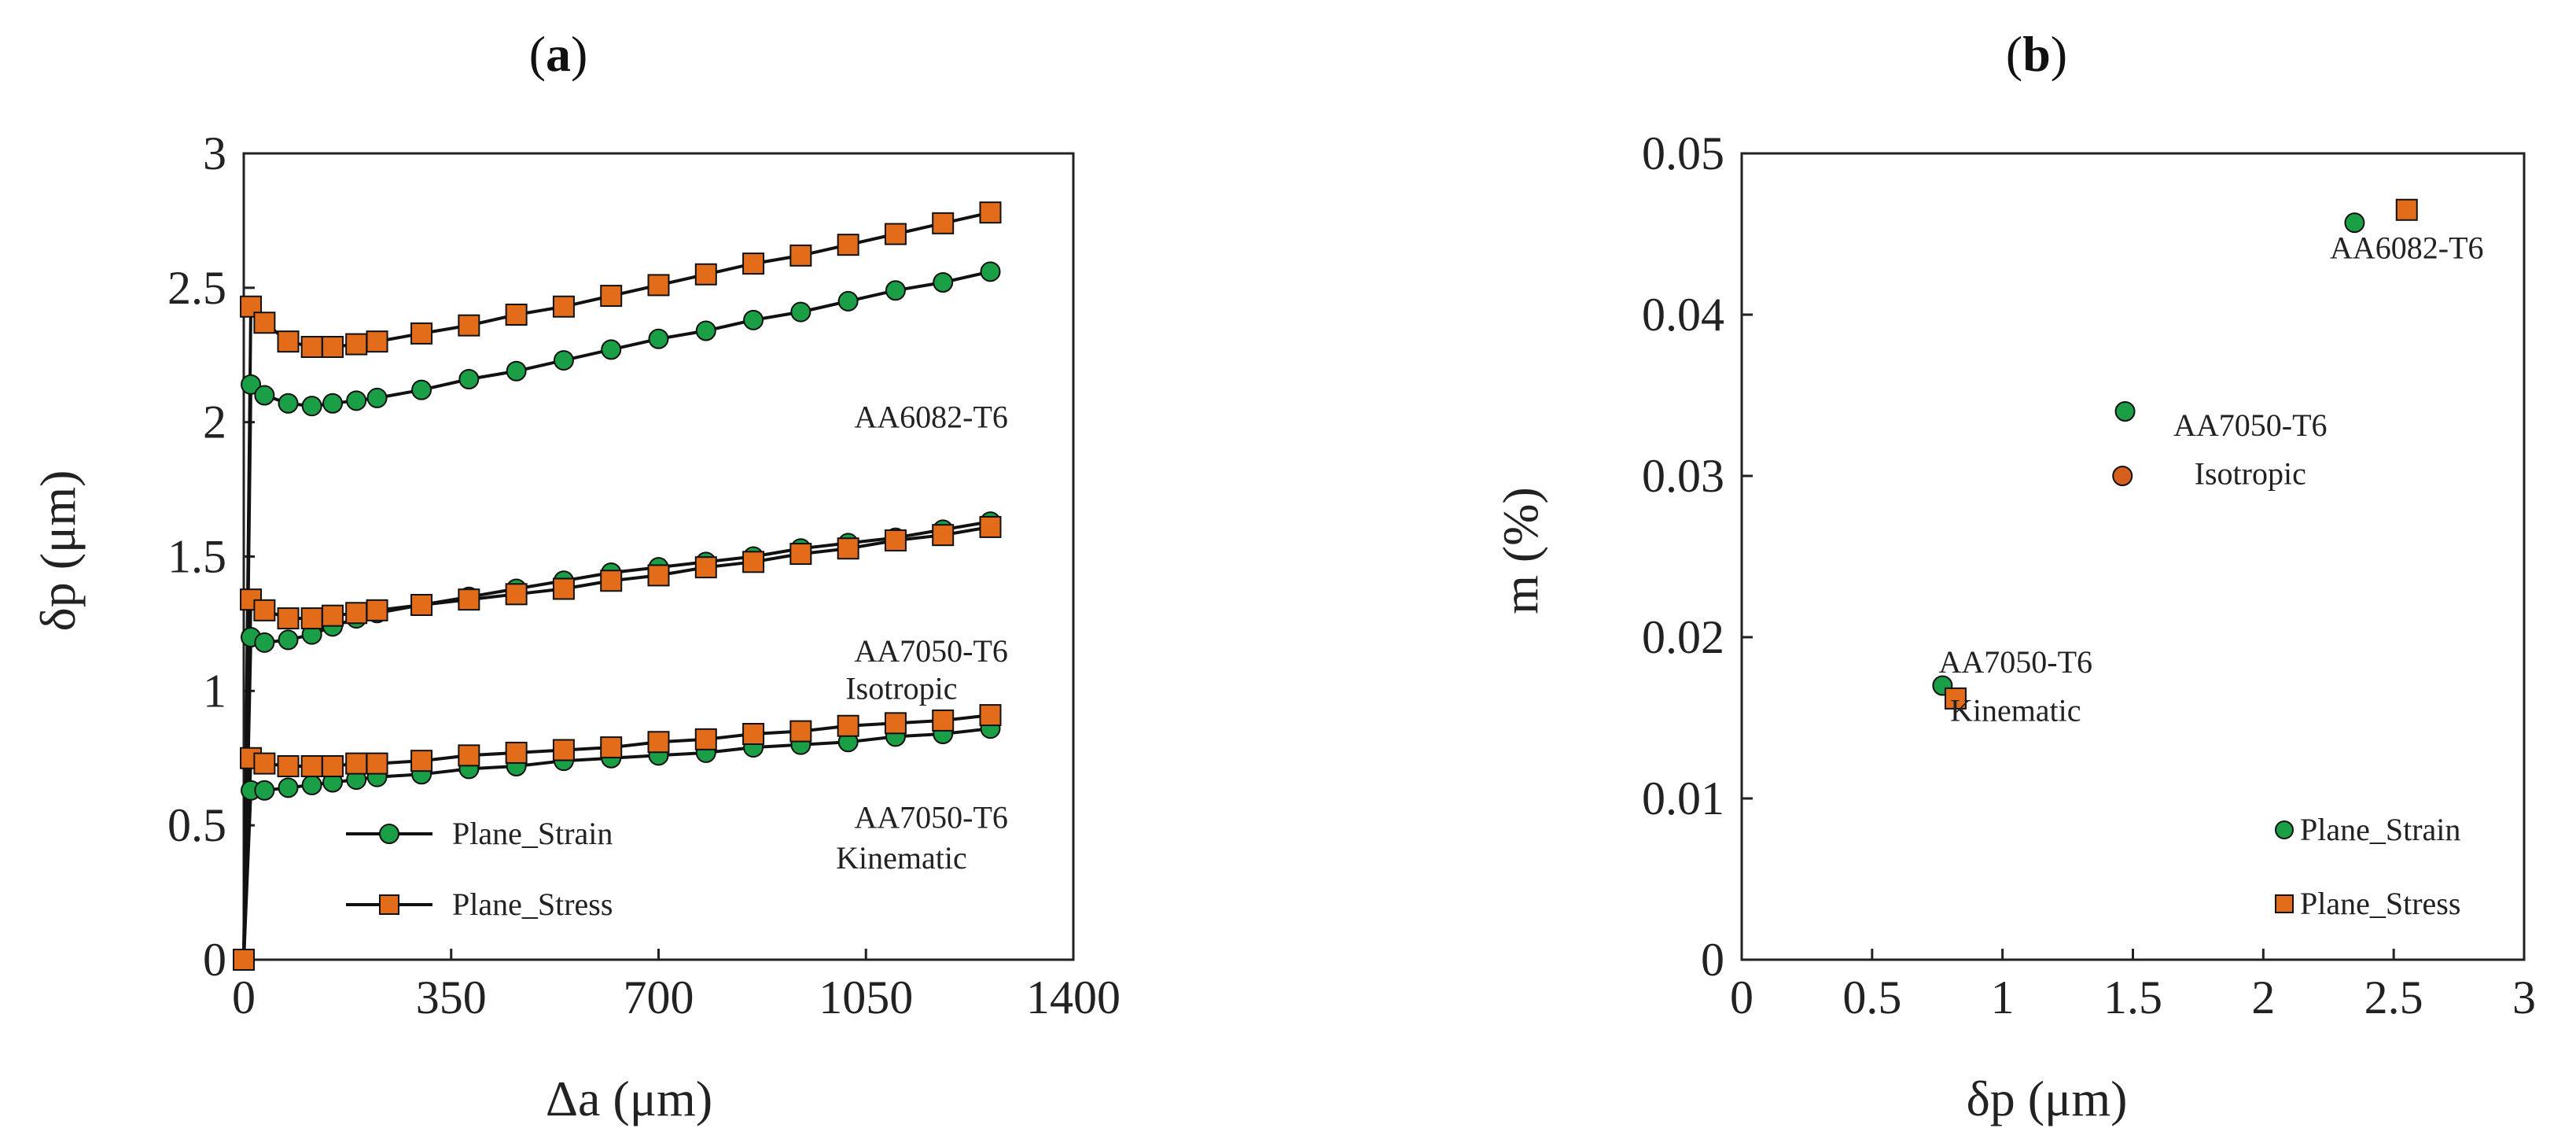 The image size is (2576, 1143). Describe the element at coordinates (1683, 153) in the screenshot. I see `y-tick-label: 0.05` at that location.